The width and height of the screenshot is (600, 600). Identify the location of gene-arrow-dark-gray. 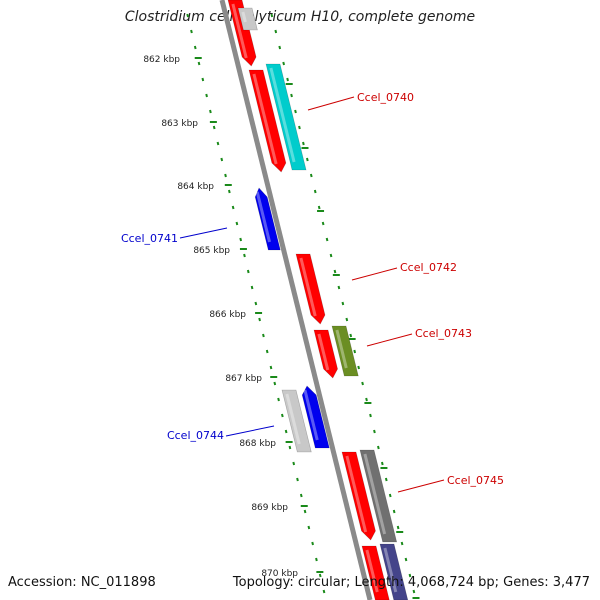
(378, 496).